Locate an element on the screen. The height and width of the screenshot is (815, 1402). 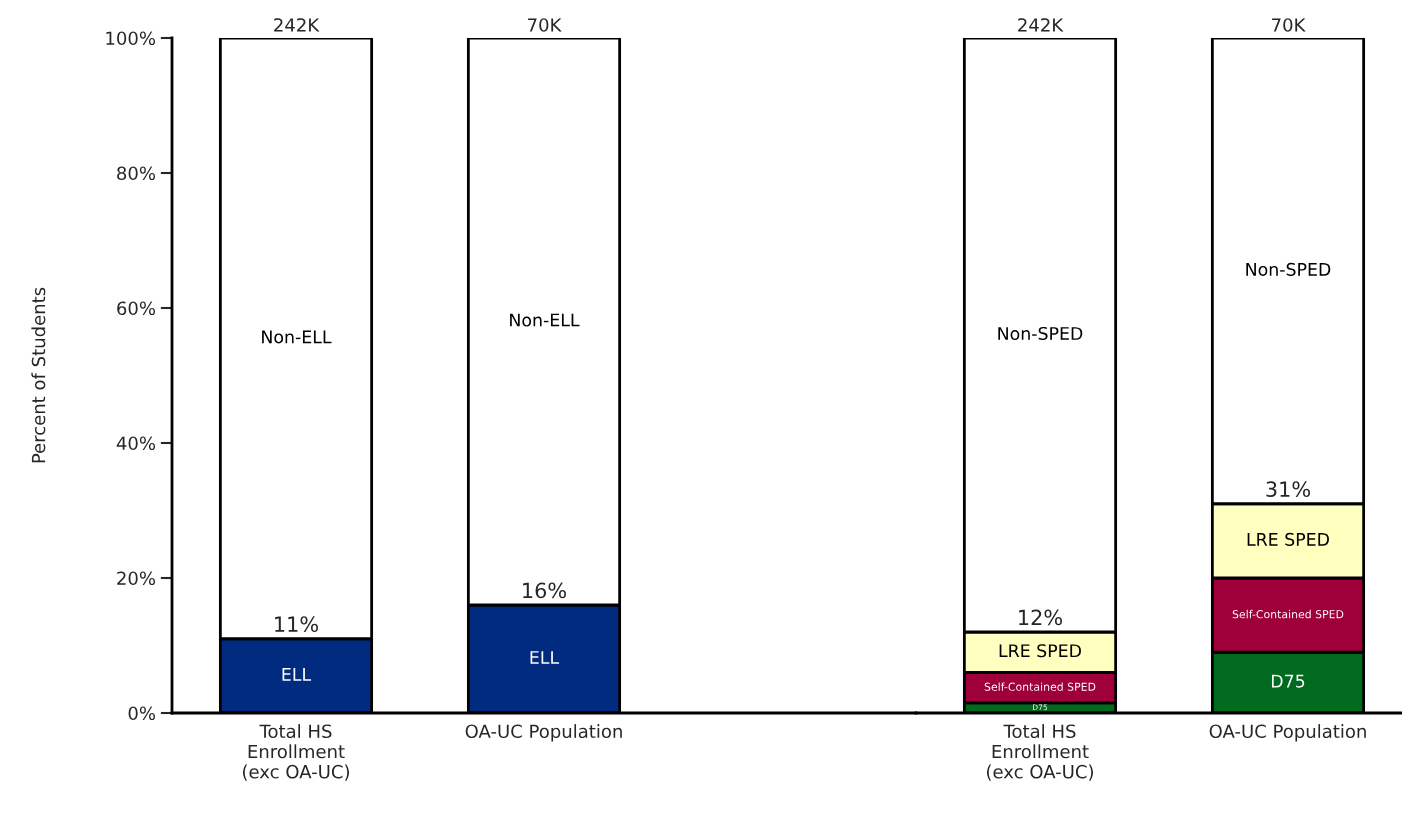
series-label: Self-Contained SPED is located at coordinates (1040, 686).